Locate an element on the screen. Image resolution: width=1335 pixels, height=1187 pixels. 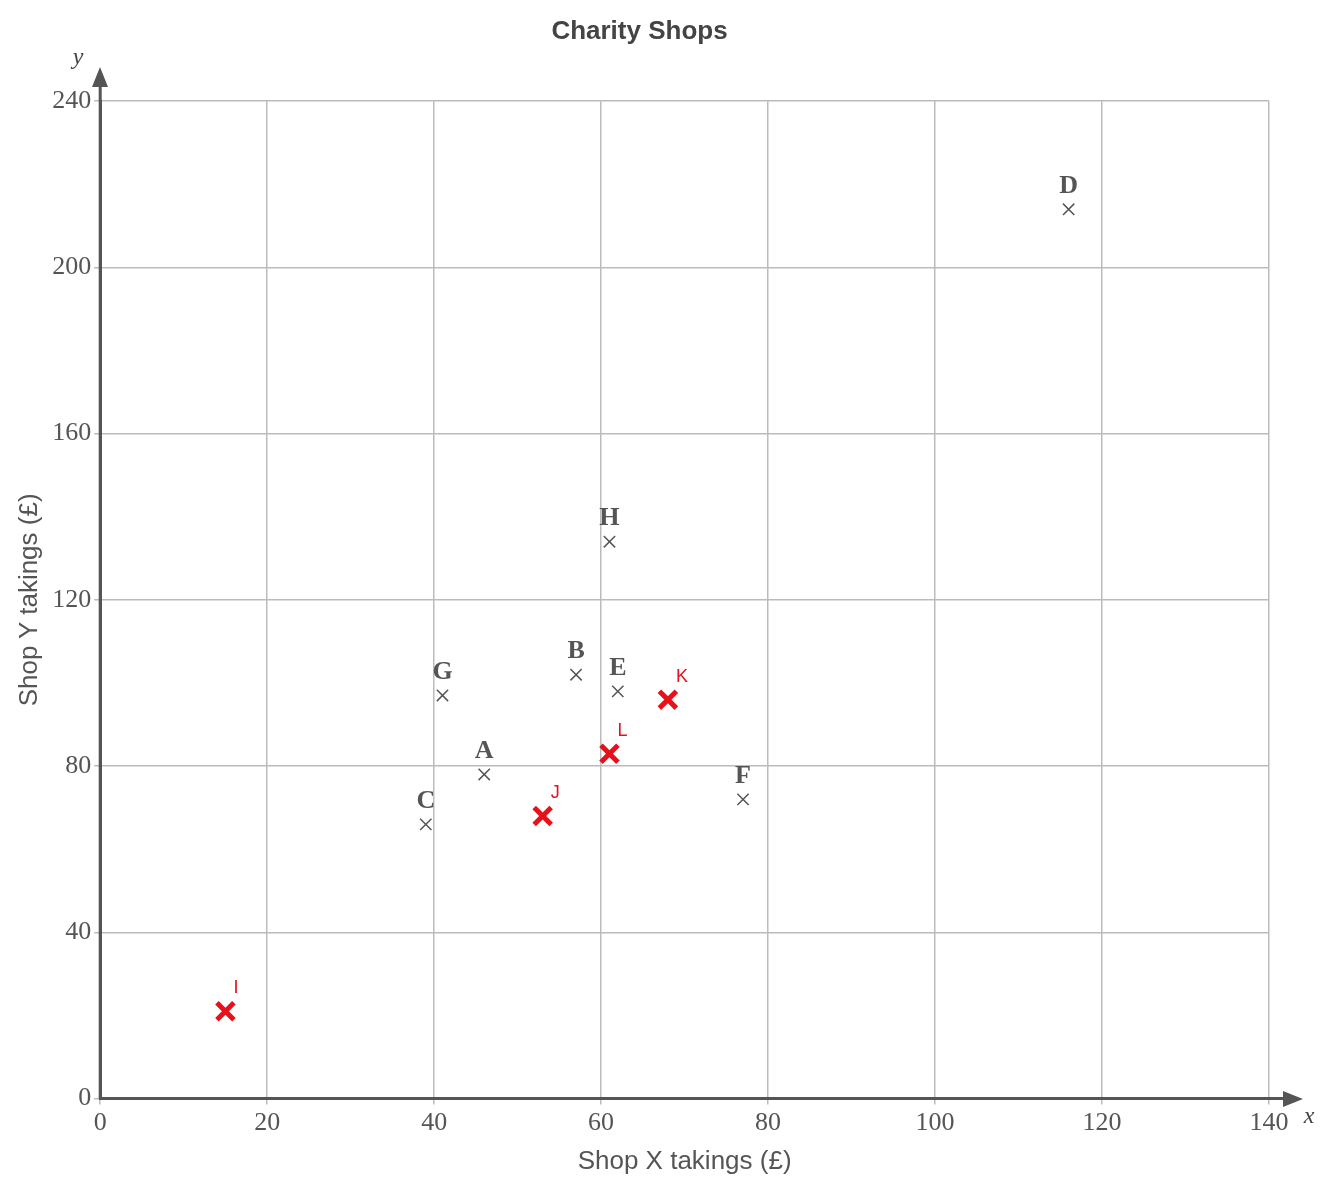
y-tick-label: 160 is located at coordinates (72, 432).